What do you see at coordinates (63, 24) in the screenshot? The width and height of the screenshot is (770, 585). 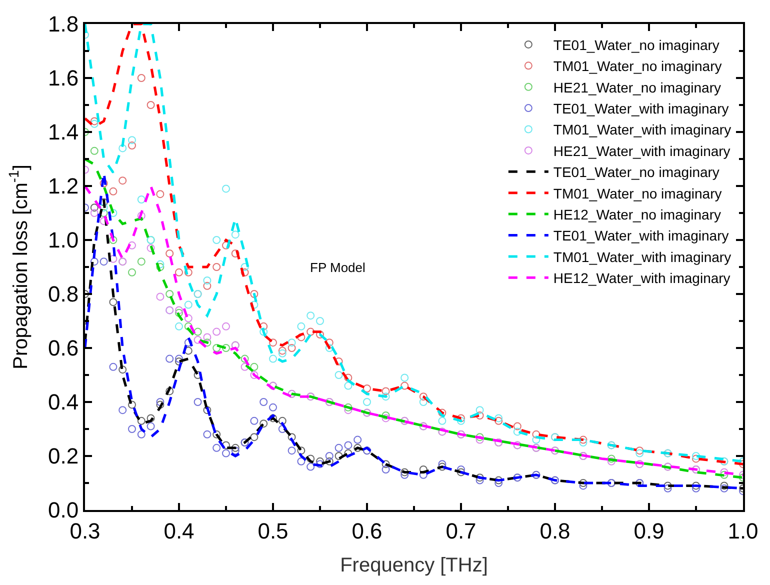 I see `y-tick-label: 1.8` at bounding box center [63, 24].